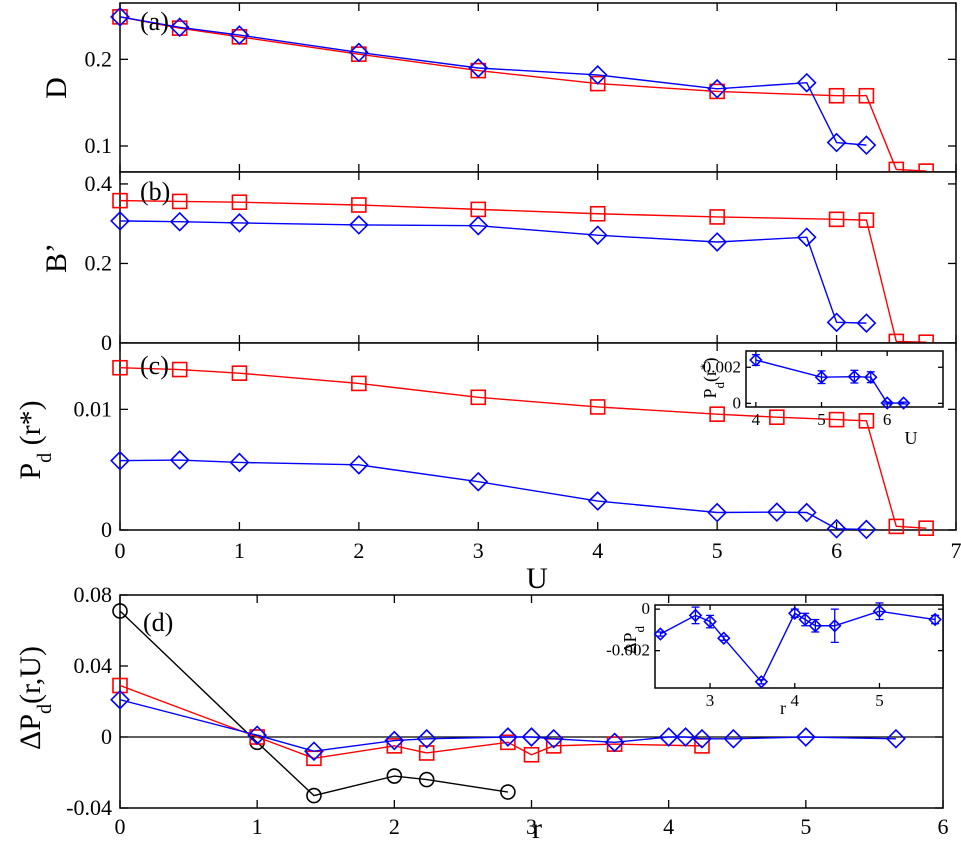  What do you see at coordinates (257, 826) in the screenshot?
I see `panel-d-xtick-label: 1` at bounding box center [257, 826].